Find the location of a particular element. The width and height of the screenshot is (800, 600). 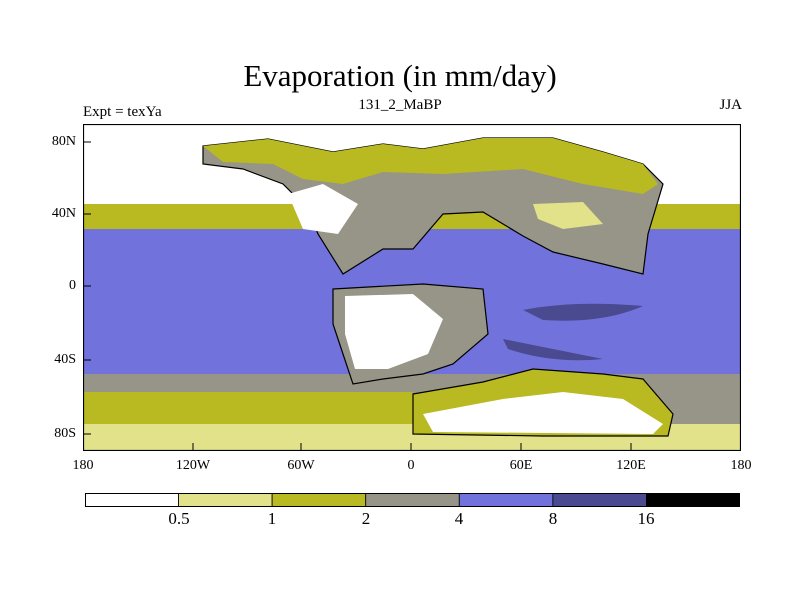

colorbar-level-4: 4 is located at coordinates (459, 518).